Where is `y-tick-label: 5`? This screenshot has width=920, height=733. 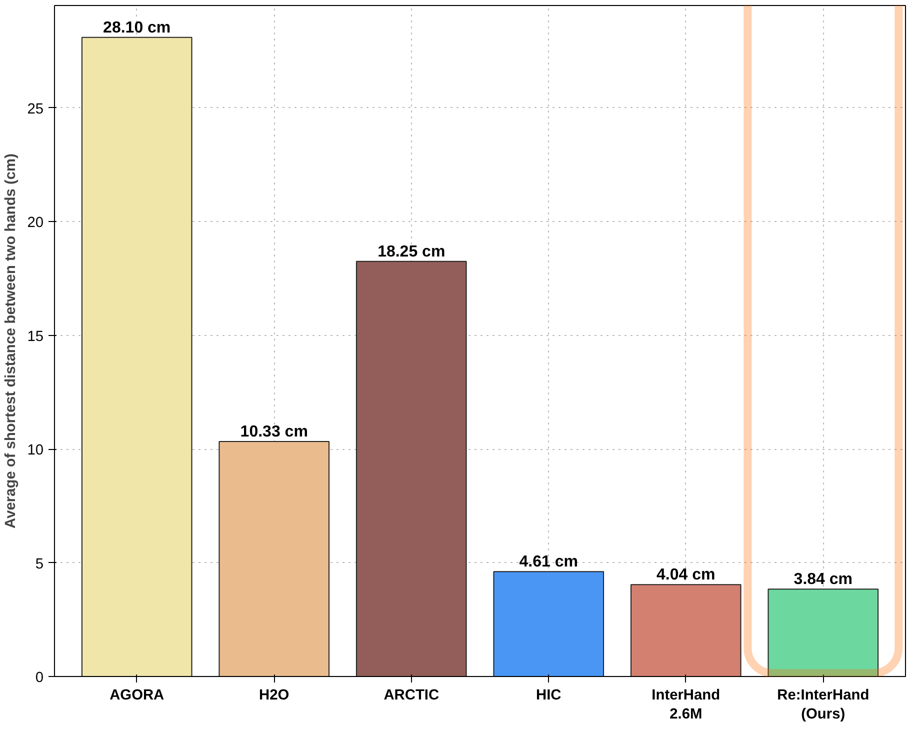 y-tick-label: 5 is located at coordinates (39, 564).